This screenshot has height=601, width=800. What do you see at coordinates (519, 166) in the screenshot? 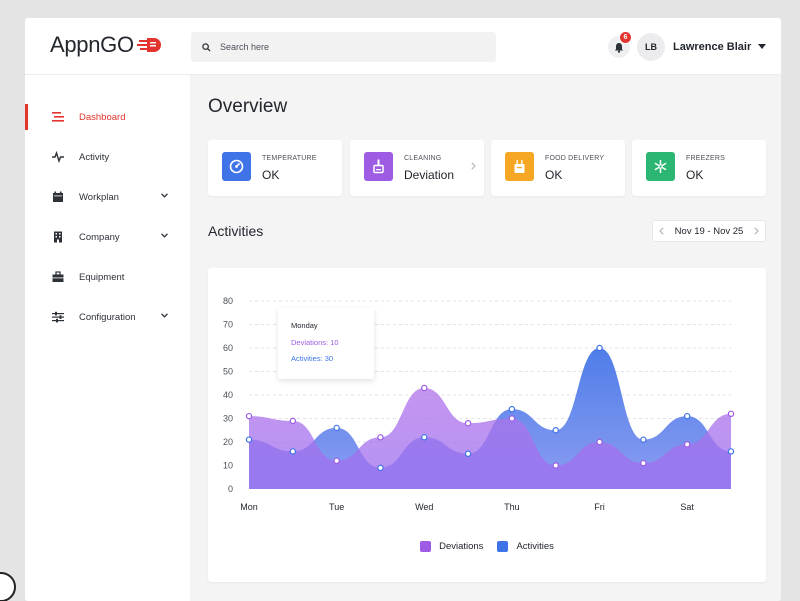
I see `food-delivery-icon` at bounding box center [519, 166].